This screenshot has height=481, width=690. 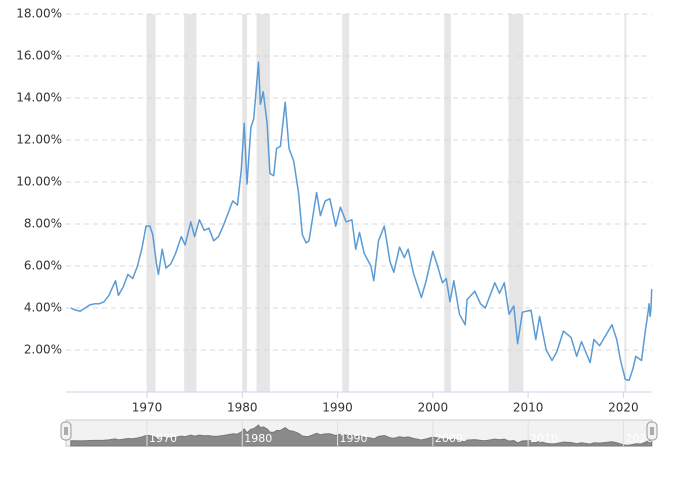 What do you see at coordinates (639, 438) in the screenshot?
I see `navigator-label: 2020` at bounding box center [639, 438].